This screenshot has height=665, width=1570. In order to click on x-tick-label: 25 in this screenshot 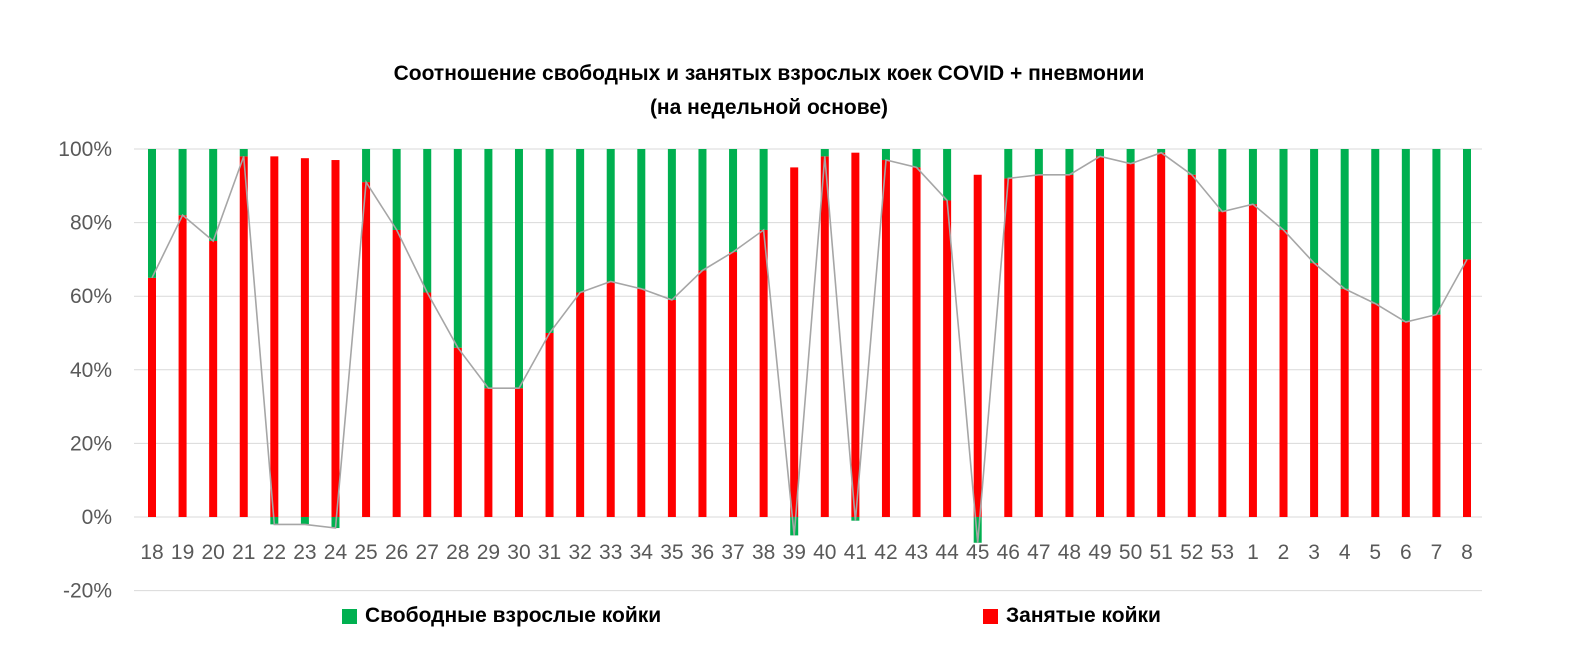, I will do `click(365, 552)`.